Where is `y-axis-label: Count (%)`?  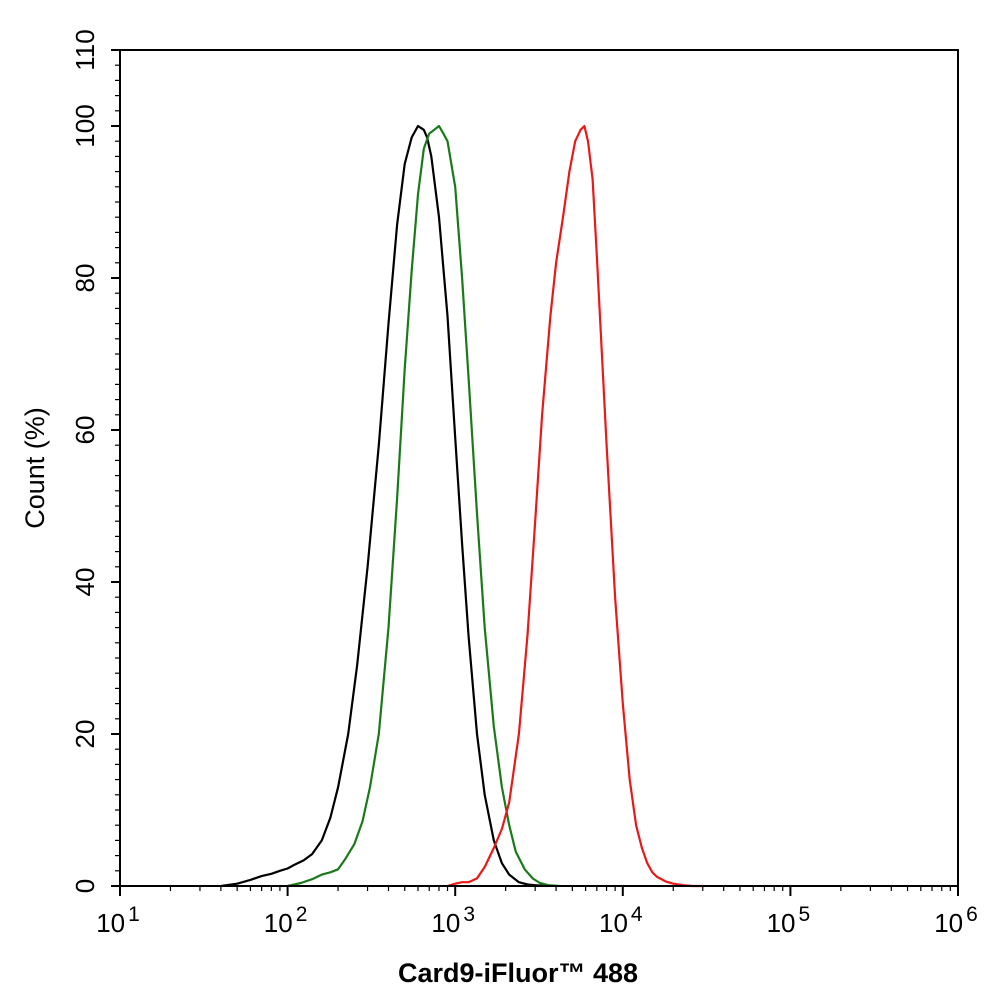 y-axis-label: Count (%) is located at coordinates (35, 468).